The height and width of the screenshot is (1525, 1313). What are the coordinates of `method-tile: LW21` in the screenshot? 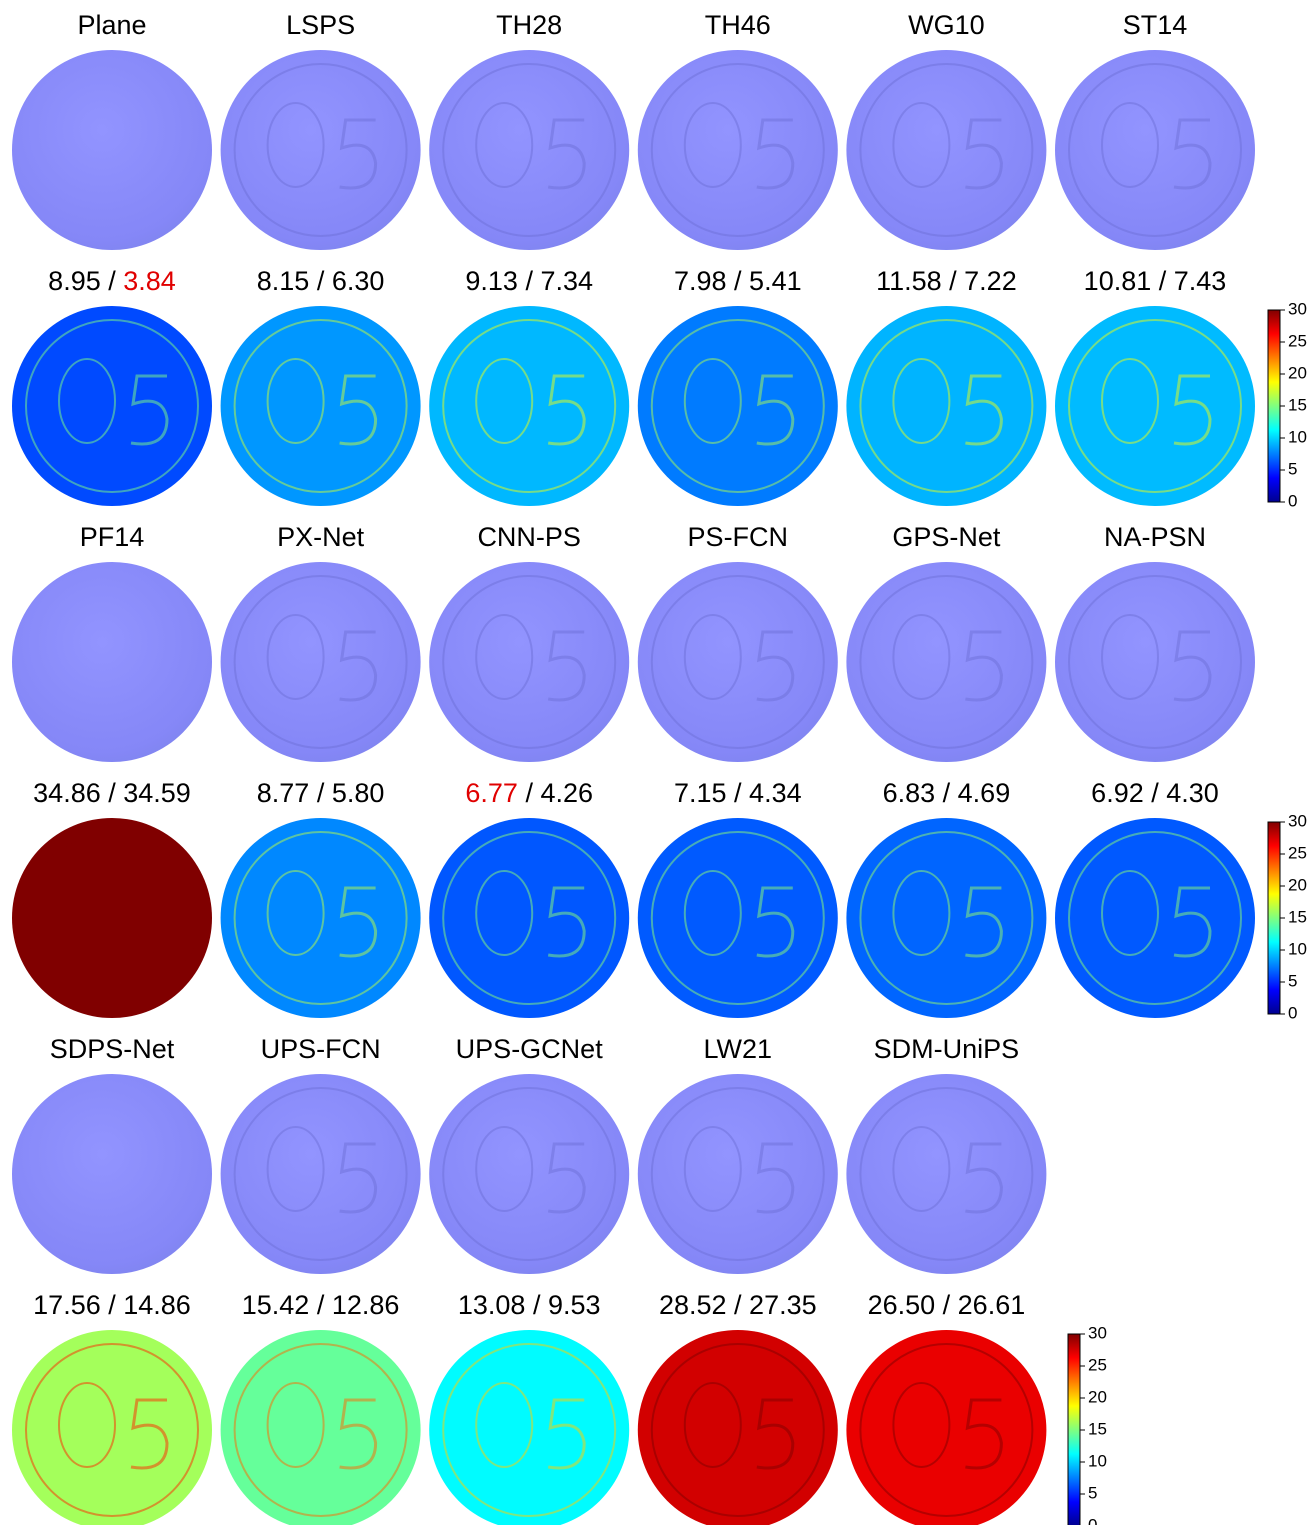 It's located at (737, 1154).